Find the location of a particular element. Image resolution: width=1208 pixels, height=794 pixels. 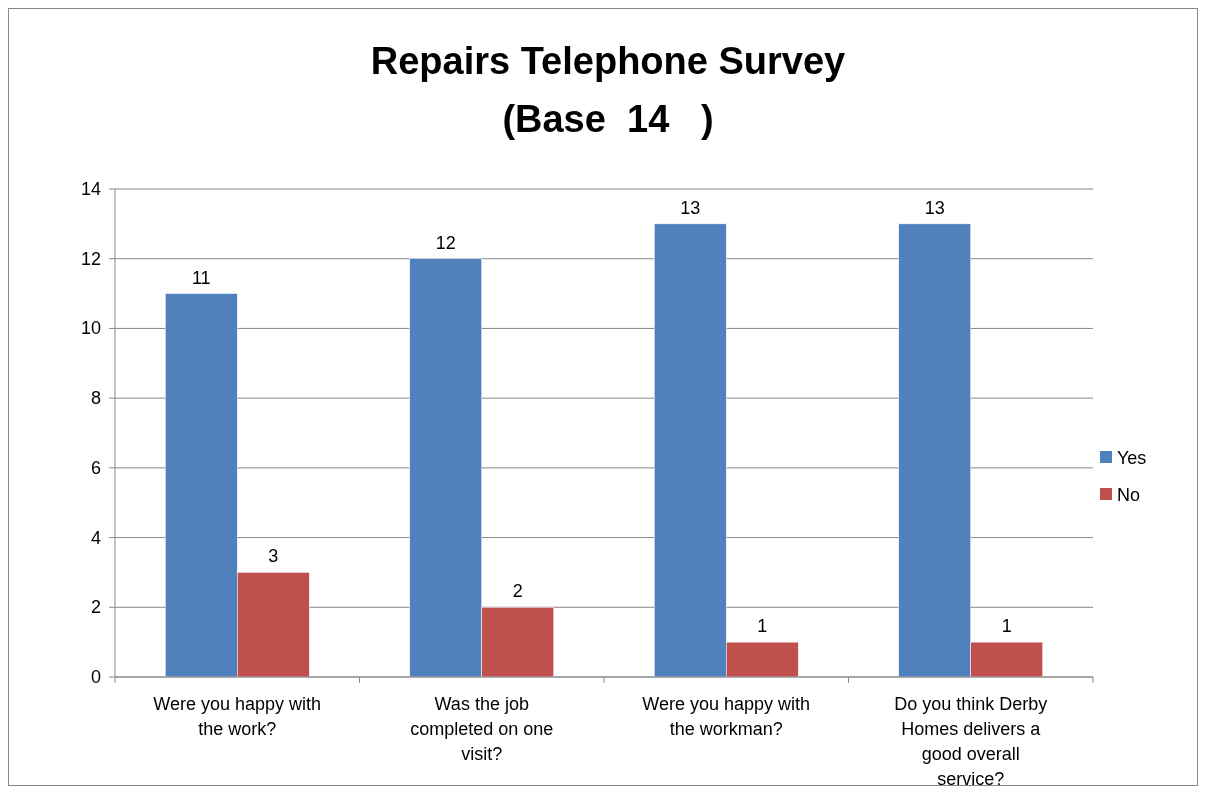

y-tick-label: 2 is located at coordinates (95, 607).